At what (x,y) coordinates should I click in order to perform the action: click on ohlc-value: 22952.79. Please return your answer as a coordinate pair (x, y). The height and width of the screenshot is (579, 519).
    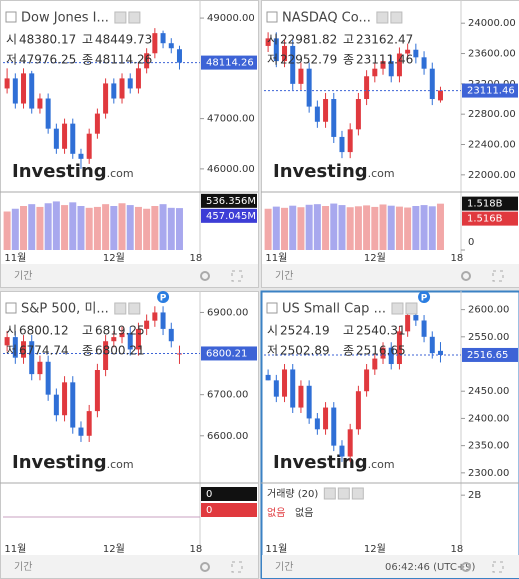
    Looking at the image, I should click on (308, 60).